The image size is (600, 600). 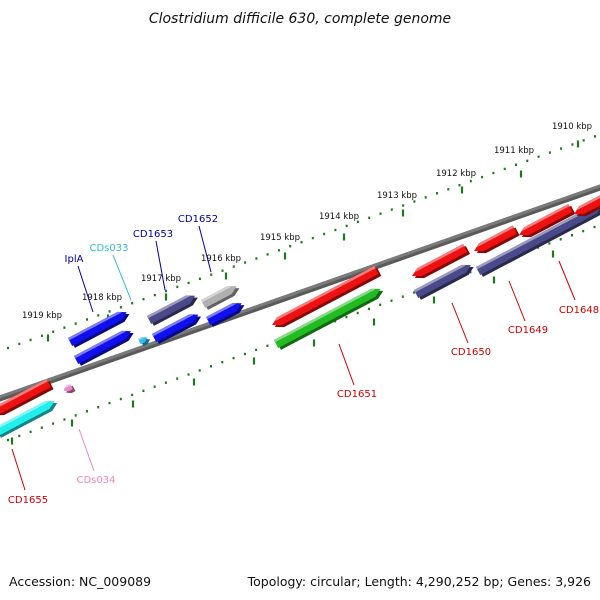 I want to click on tick-label: 1917 kbp, so click(x=161, y=279).